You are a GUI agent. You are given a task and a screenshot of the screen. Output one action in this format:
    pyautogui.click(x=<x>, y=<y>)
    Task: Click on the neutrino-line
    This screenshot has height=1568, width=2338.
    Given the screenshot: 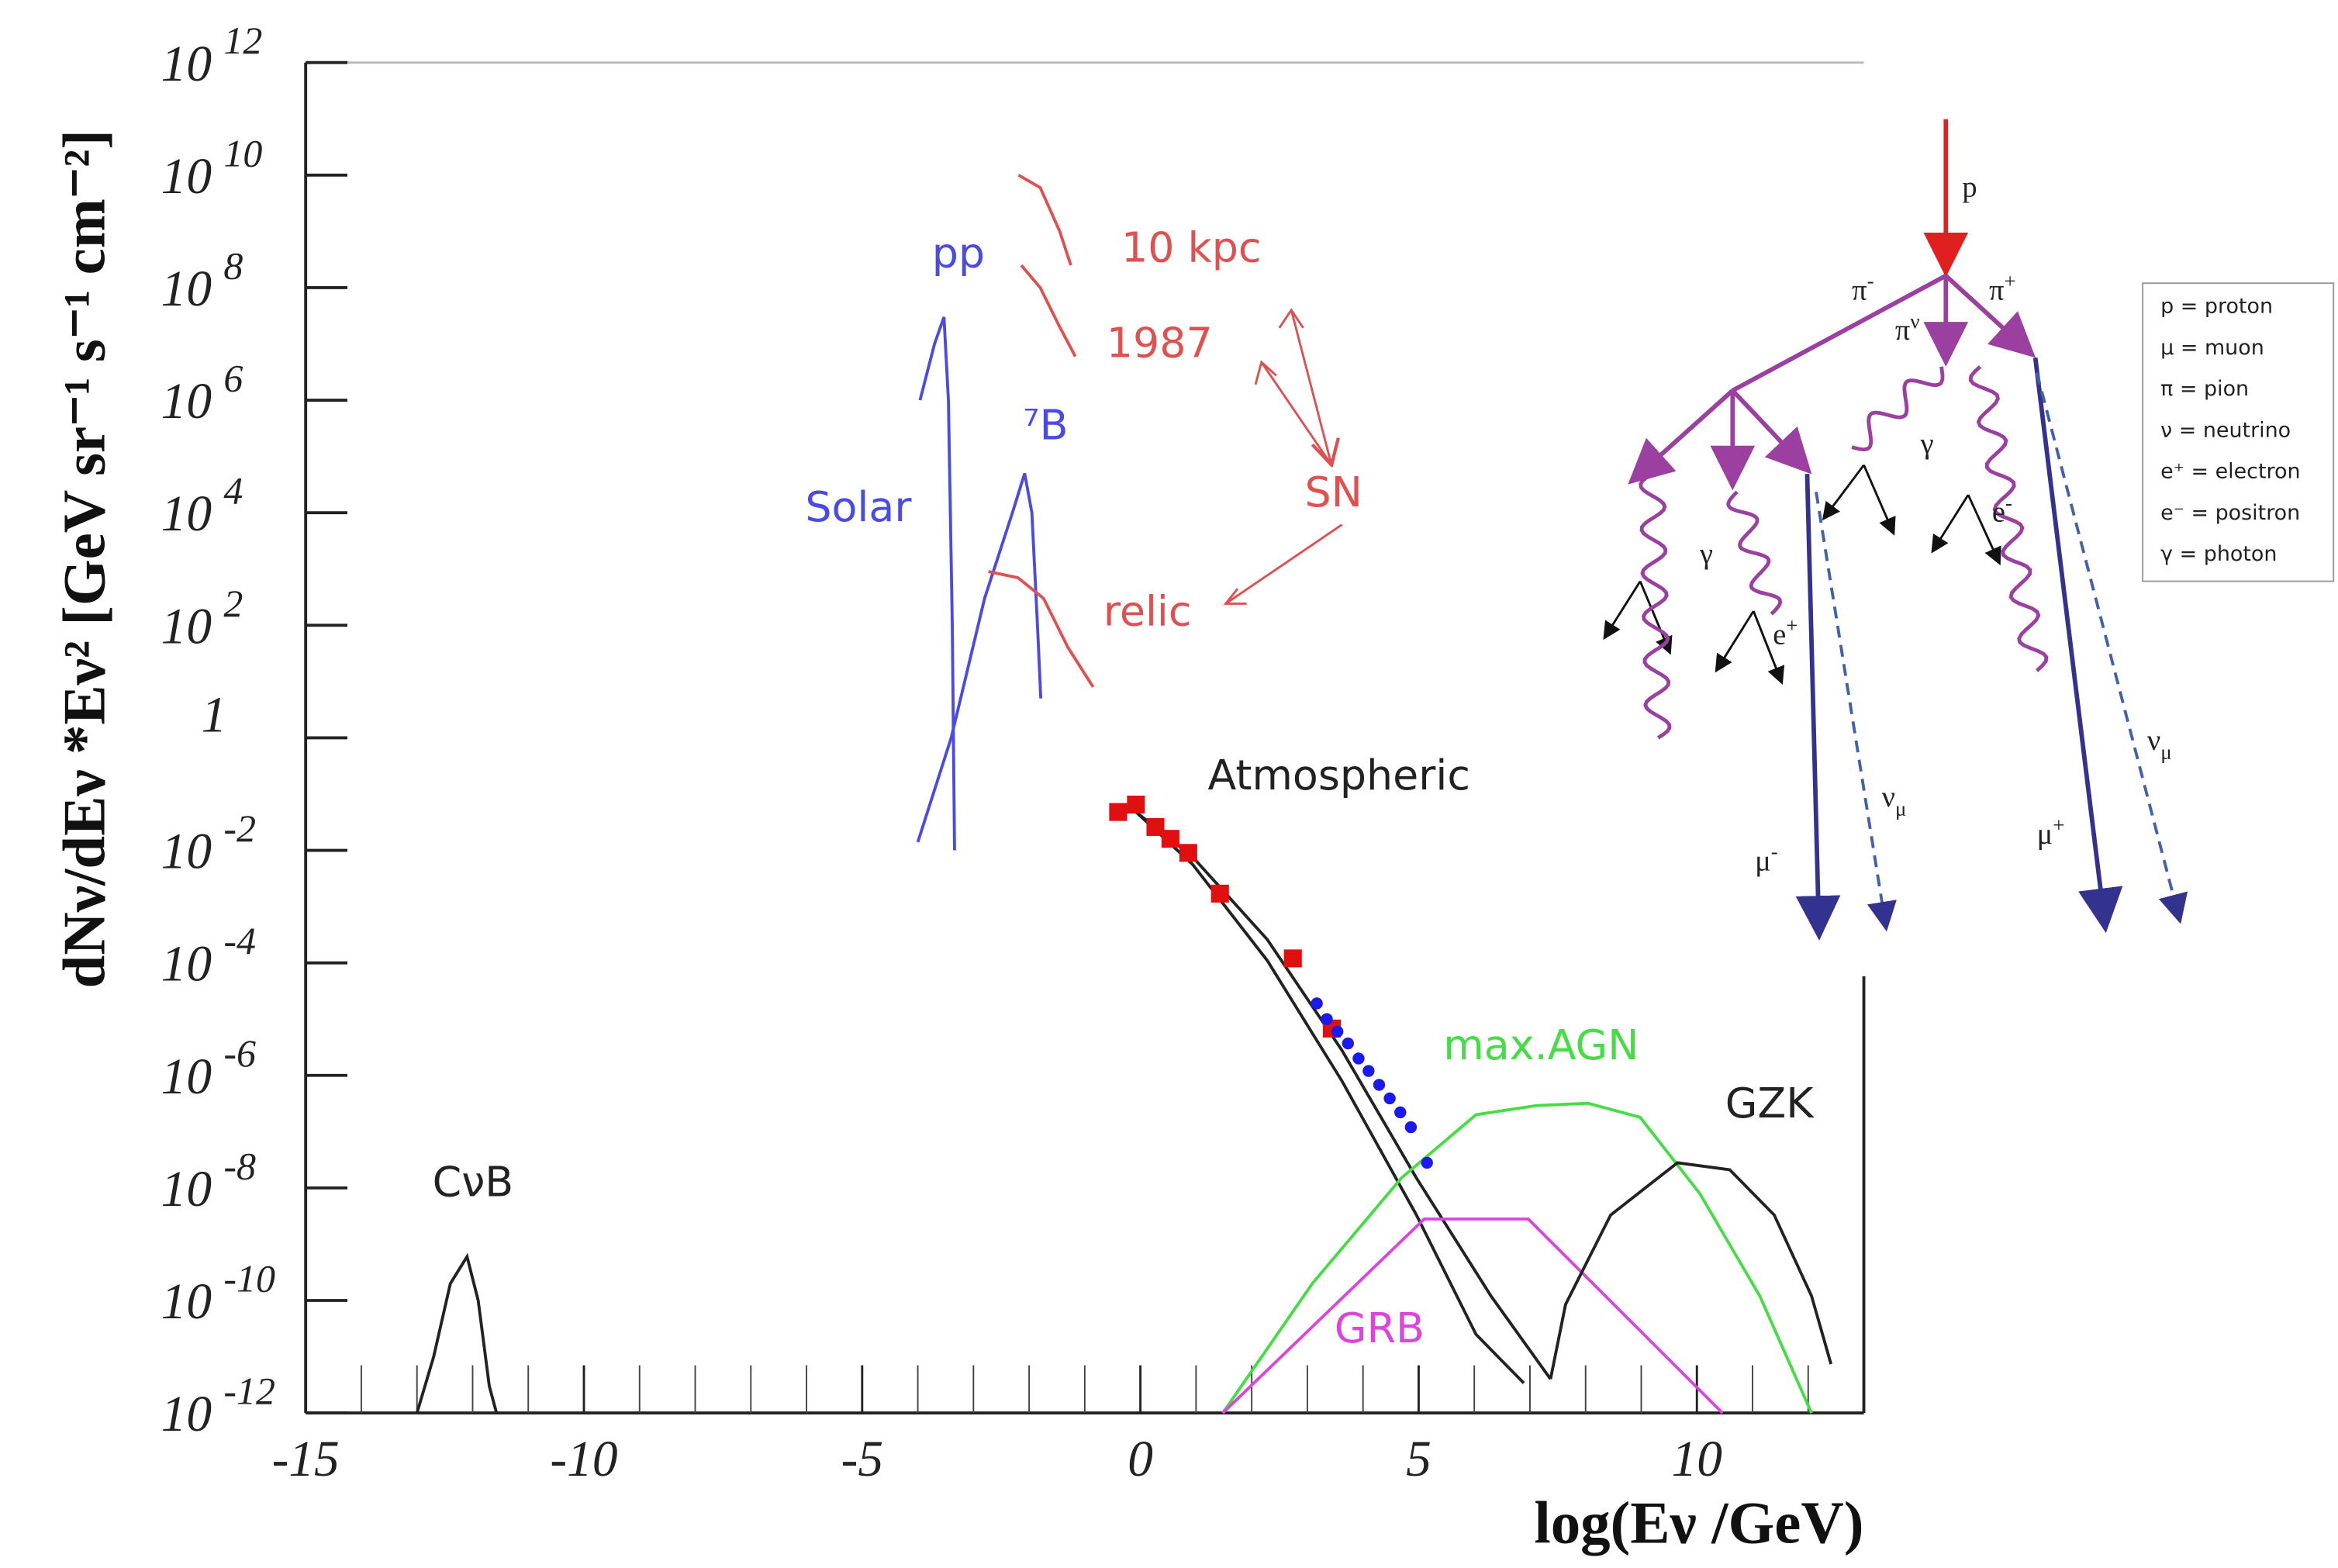 What is the action you would take?
    pyautogui.click(x=2111, y=648)
    